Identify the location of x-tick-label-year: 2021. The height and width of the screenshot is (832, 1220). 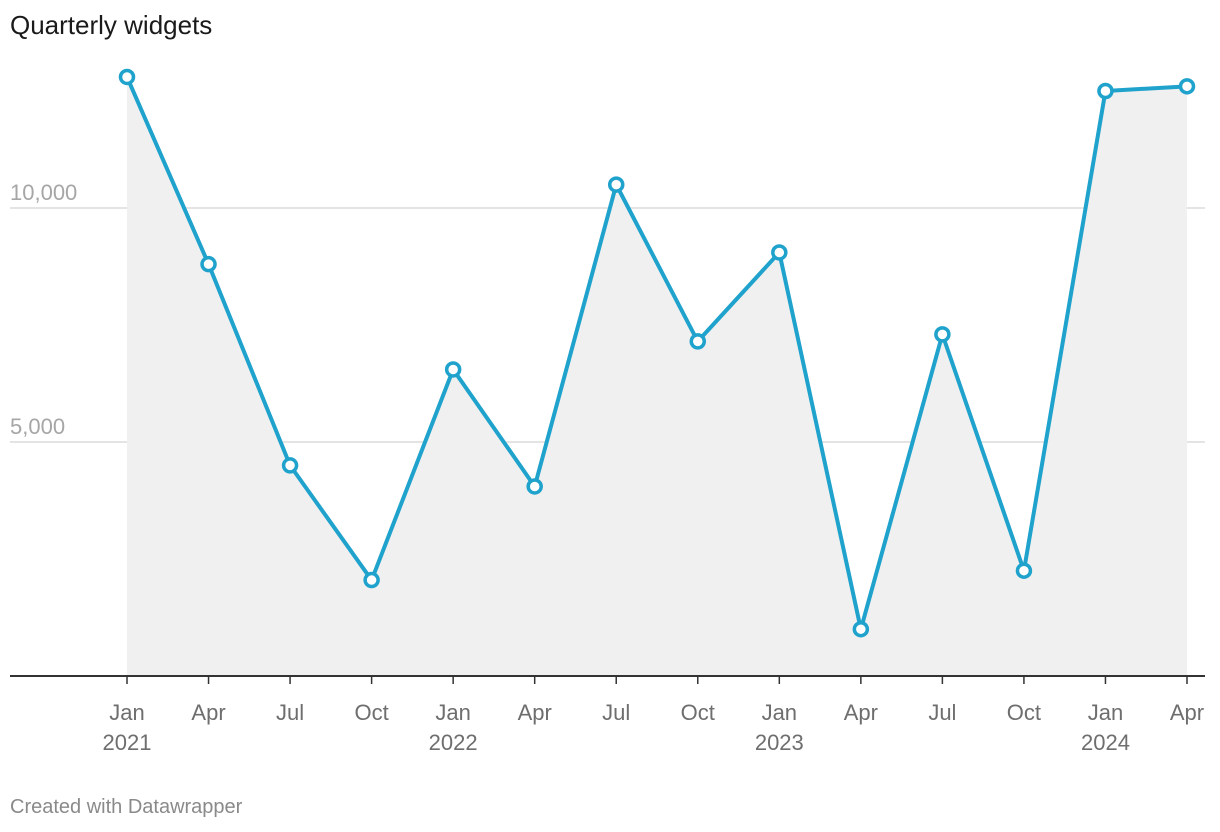
(127, 742).